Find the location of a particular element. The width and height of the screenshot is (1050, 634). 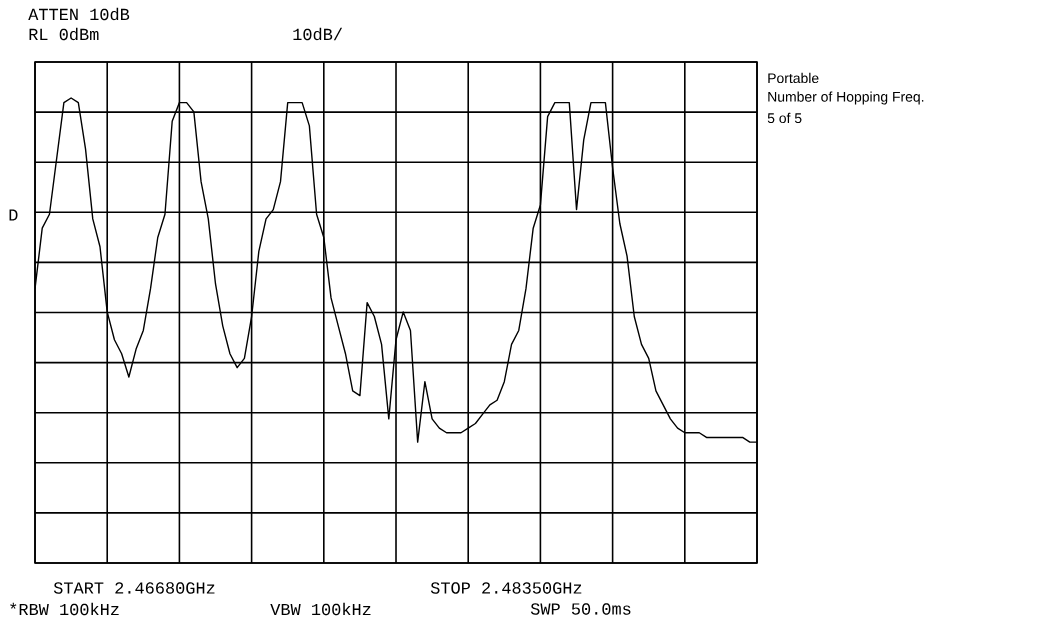

text: STOP 2.48350GHz is located at coordinates (506, 588).